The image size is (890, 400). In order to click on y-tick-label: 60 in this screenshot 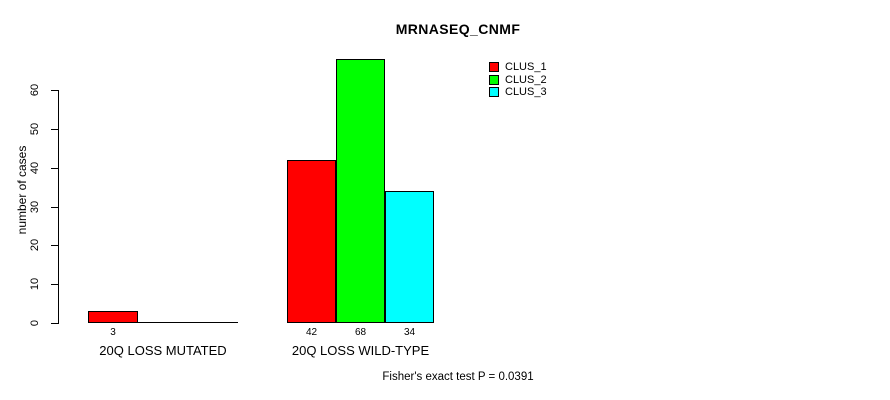, I will do `click(35, 90)`.